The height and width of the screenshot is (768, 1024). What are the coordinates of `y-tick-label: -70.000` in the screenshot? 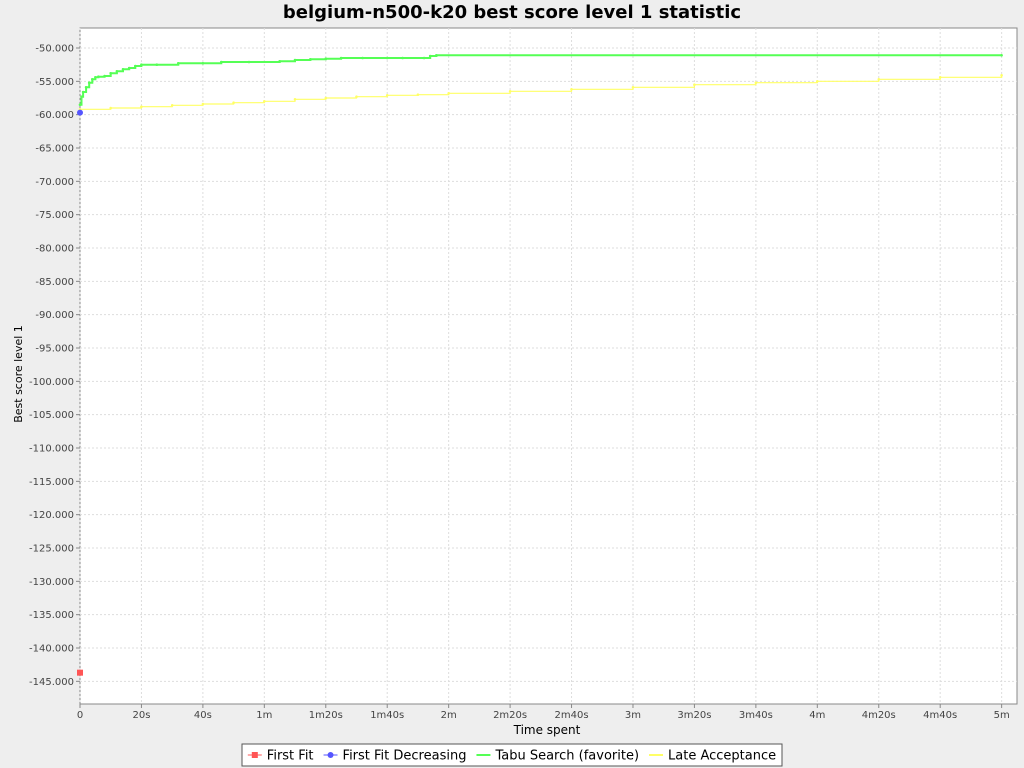 It's located at (54, 182).